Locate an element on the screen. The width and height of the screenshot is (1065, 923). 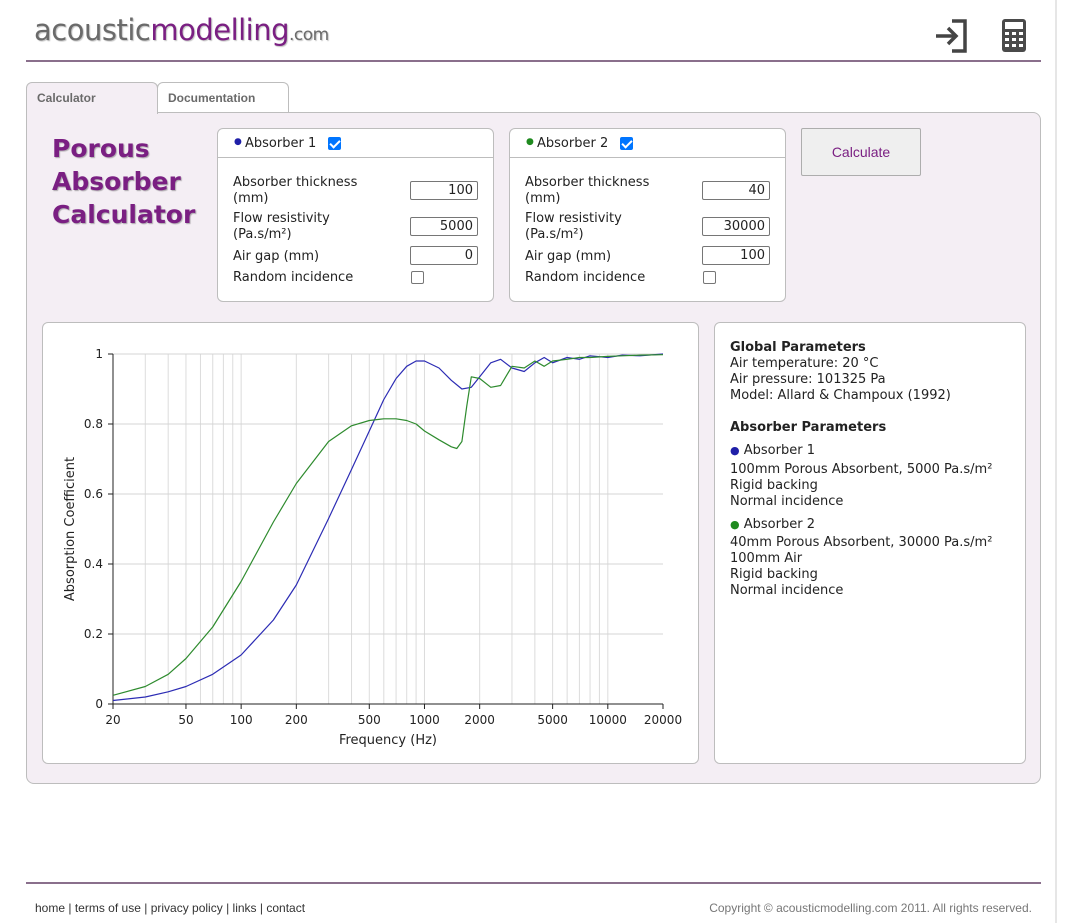
x-axis-label: Frequency (Hz) is located at coordinates (388, 740).